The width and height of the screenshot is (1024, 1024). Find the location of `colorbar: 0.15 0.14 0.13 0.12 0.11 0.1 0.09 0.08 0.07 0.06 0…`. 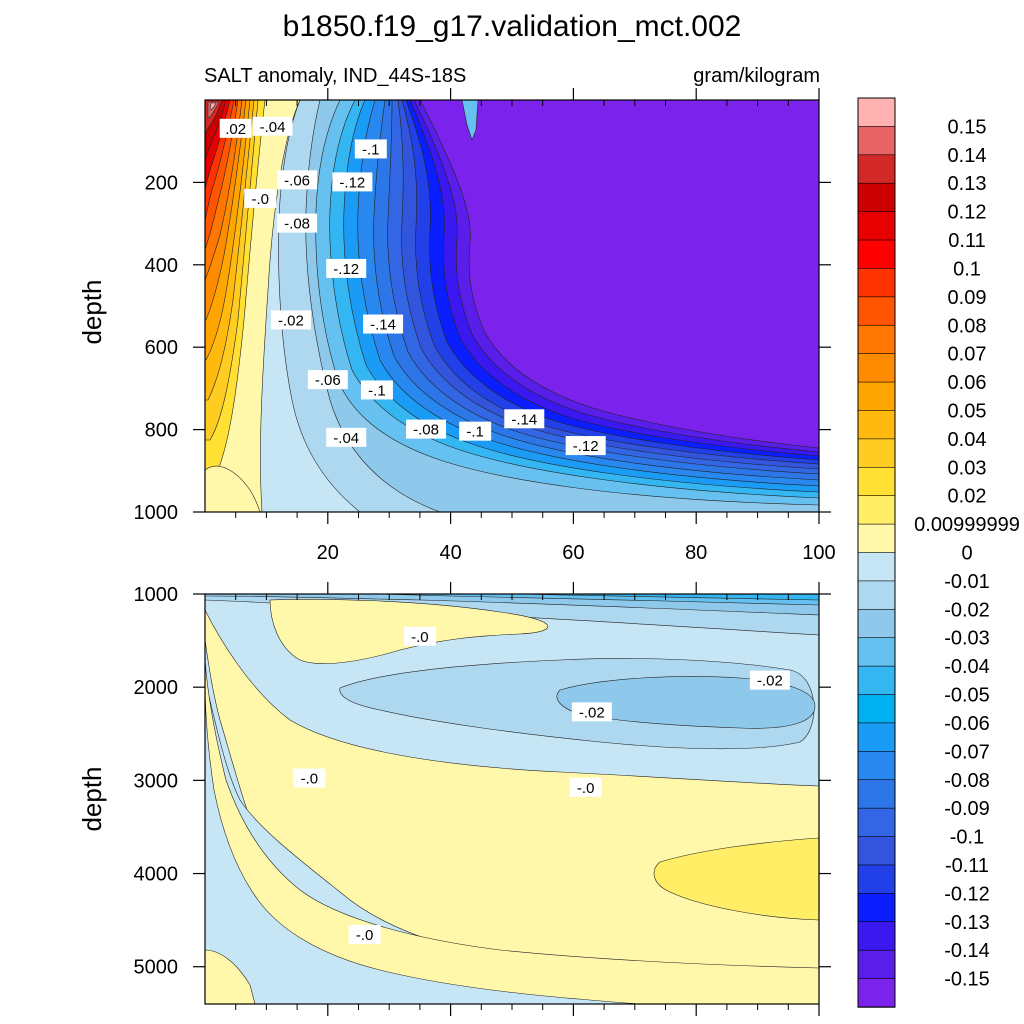

colorbar: 0.15 0.14 0.13 0.12 0.11 0.1 0.09 0.08 0.07 0.06 0… is located at coordinates (938, 552).